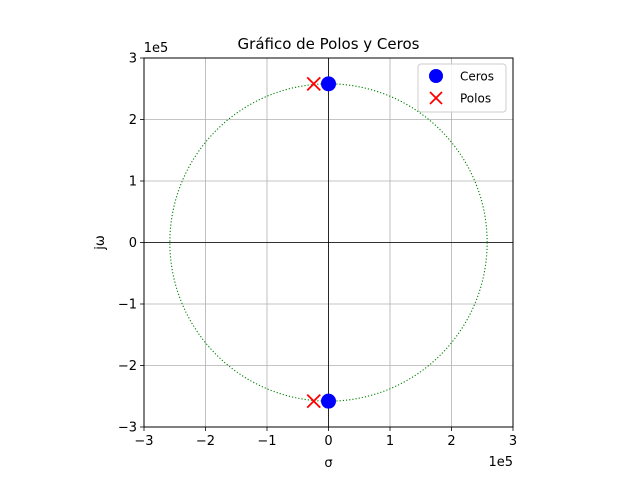 The height and width of the screenshot is (480, 640). I want to click on chart-title: Gráfico de Polos y Ceros, so click(329, 44).